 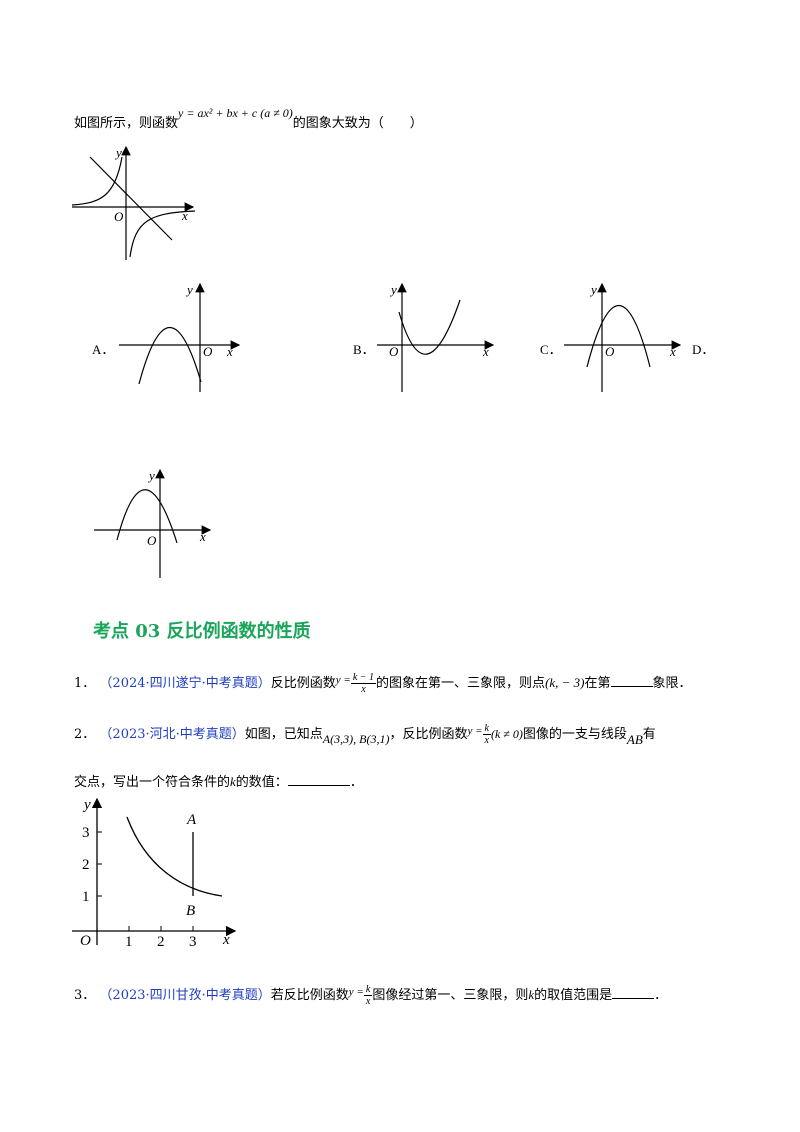 What do you see at coordinates (356, 782) in the screenshot?
I see `q2-end: ．` at bounding box center [356, 782].